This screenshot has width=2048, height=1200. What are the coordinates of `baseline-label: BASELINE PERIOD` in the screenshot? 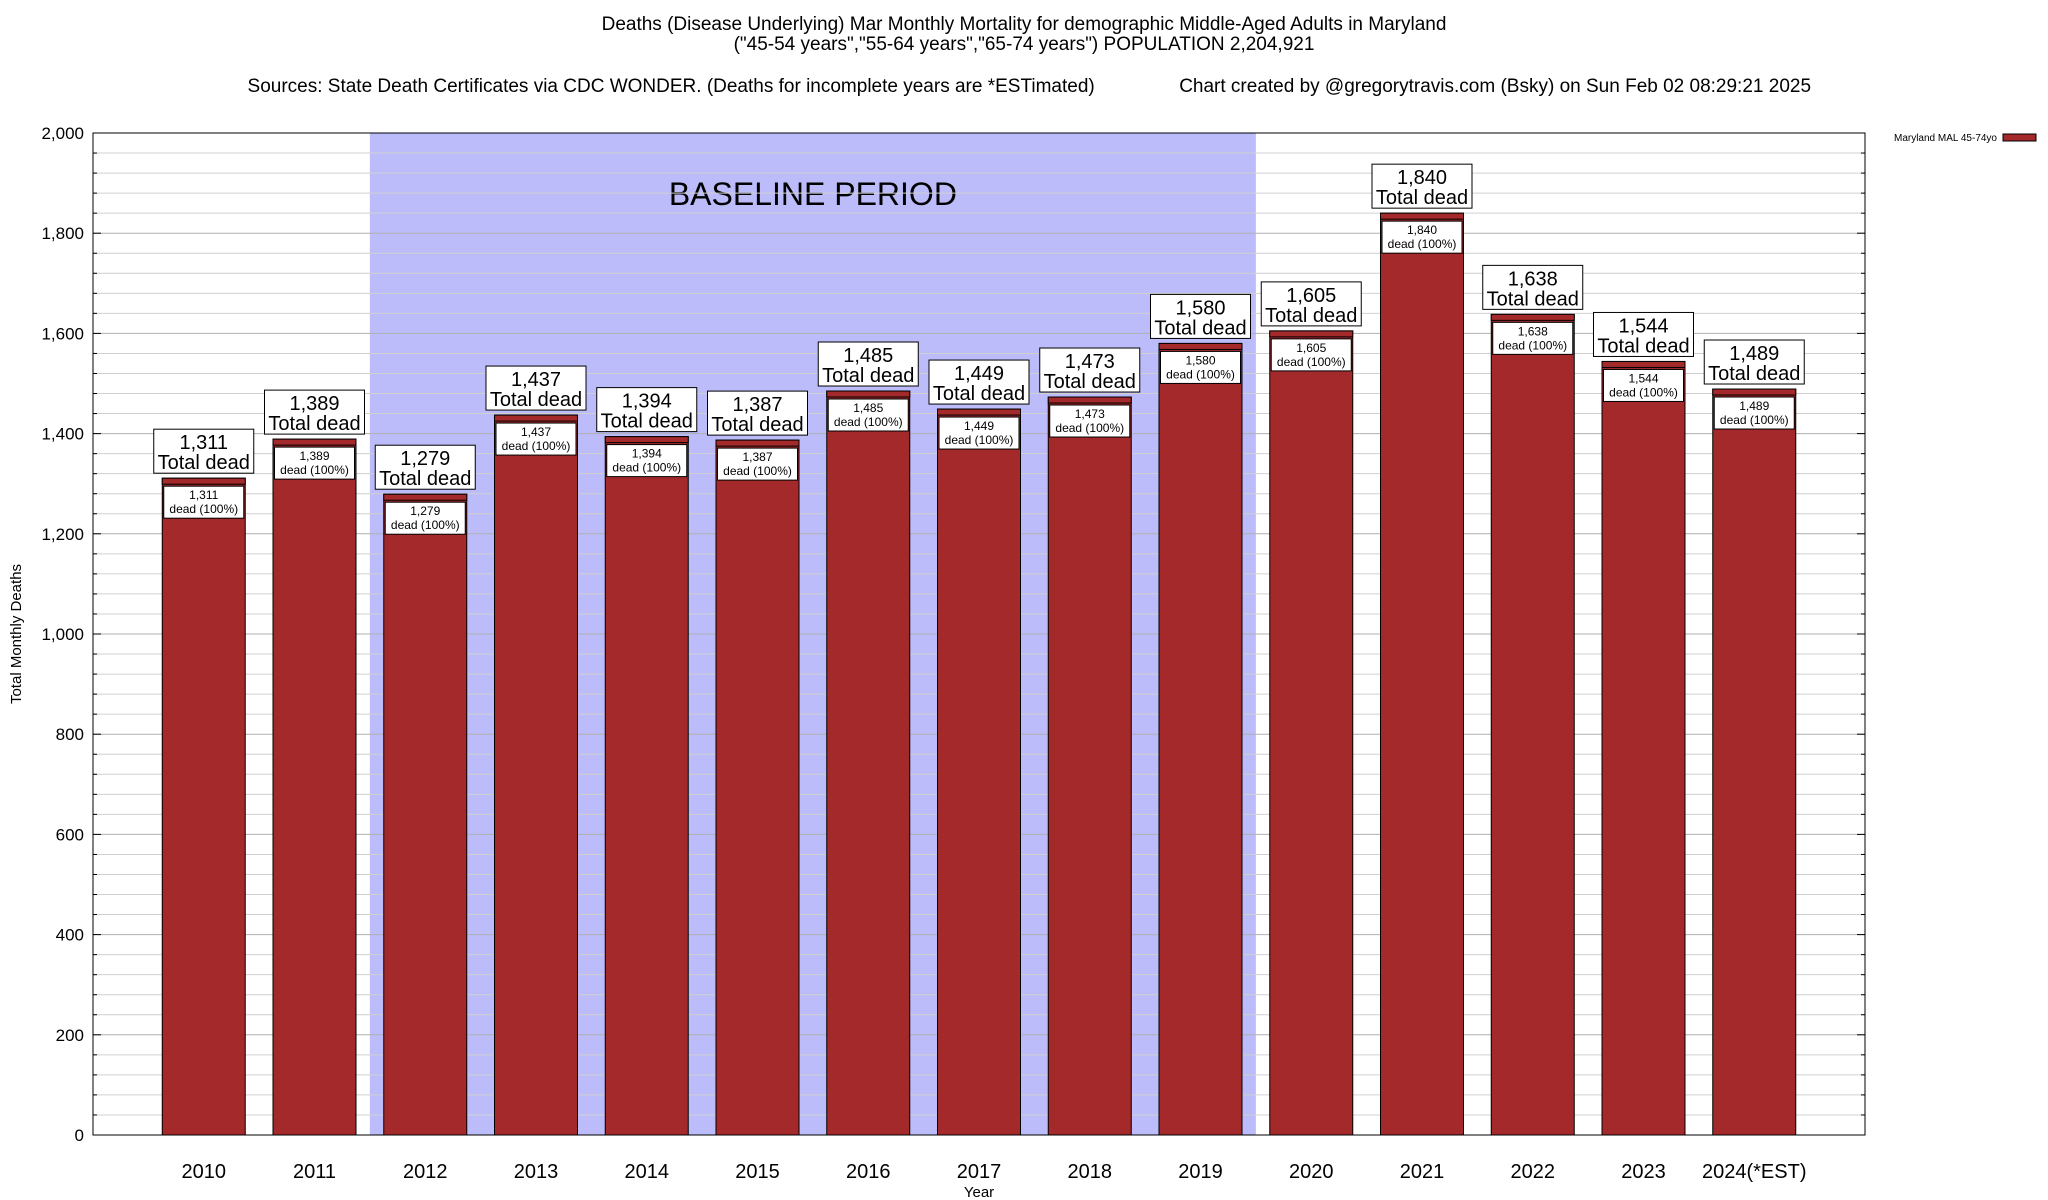 It's located at (813, 194).